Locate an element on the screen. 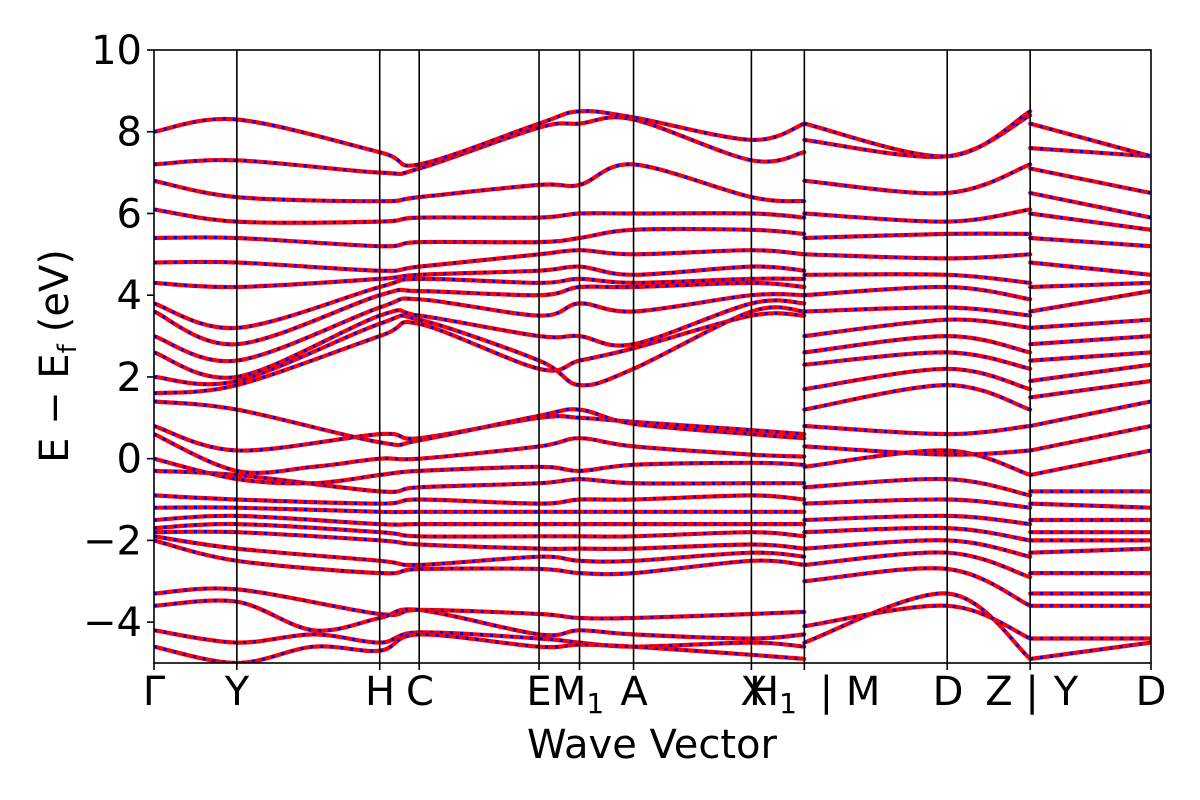 The image size is (1200, 800). xtick-label-0: Γ is located at coordinates (154, 692).